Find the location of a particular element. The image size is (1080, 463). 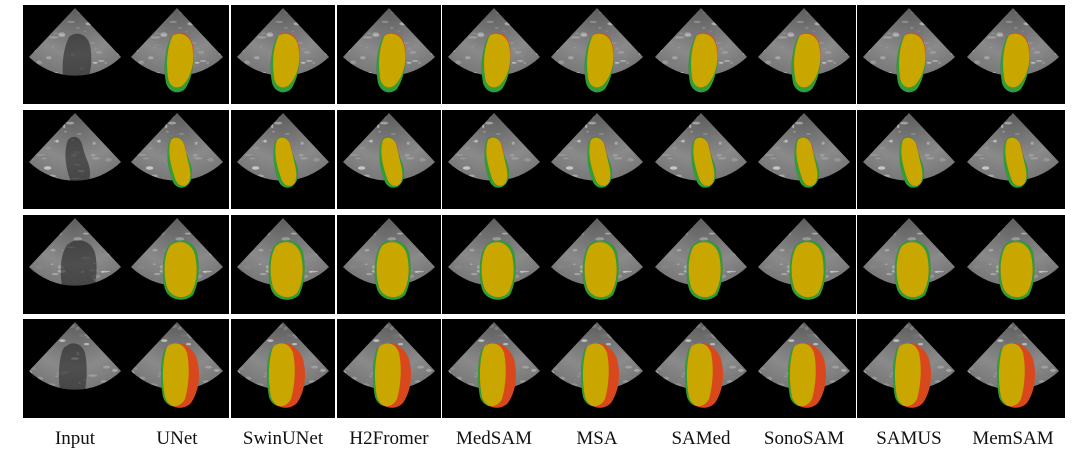

column-label: MSA is located at coordinates (597, 438).